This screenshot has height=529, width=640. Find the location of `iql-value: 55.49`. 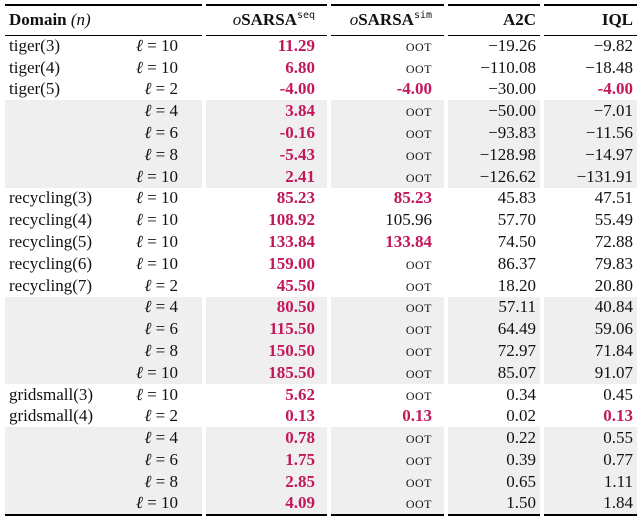

iql-value: 55.49 is located at coordinates (589, 220).